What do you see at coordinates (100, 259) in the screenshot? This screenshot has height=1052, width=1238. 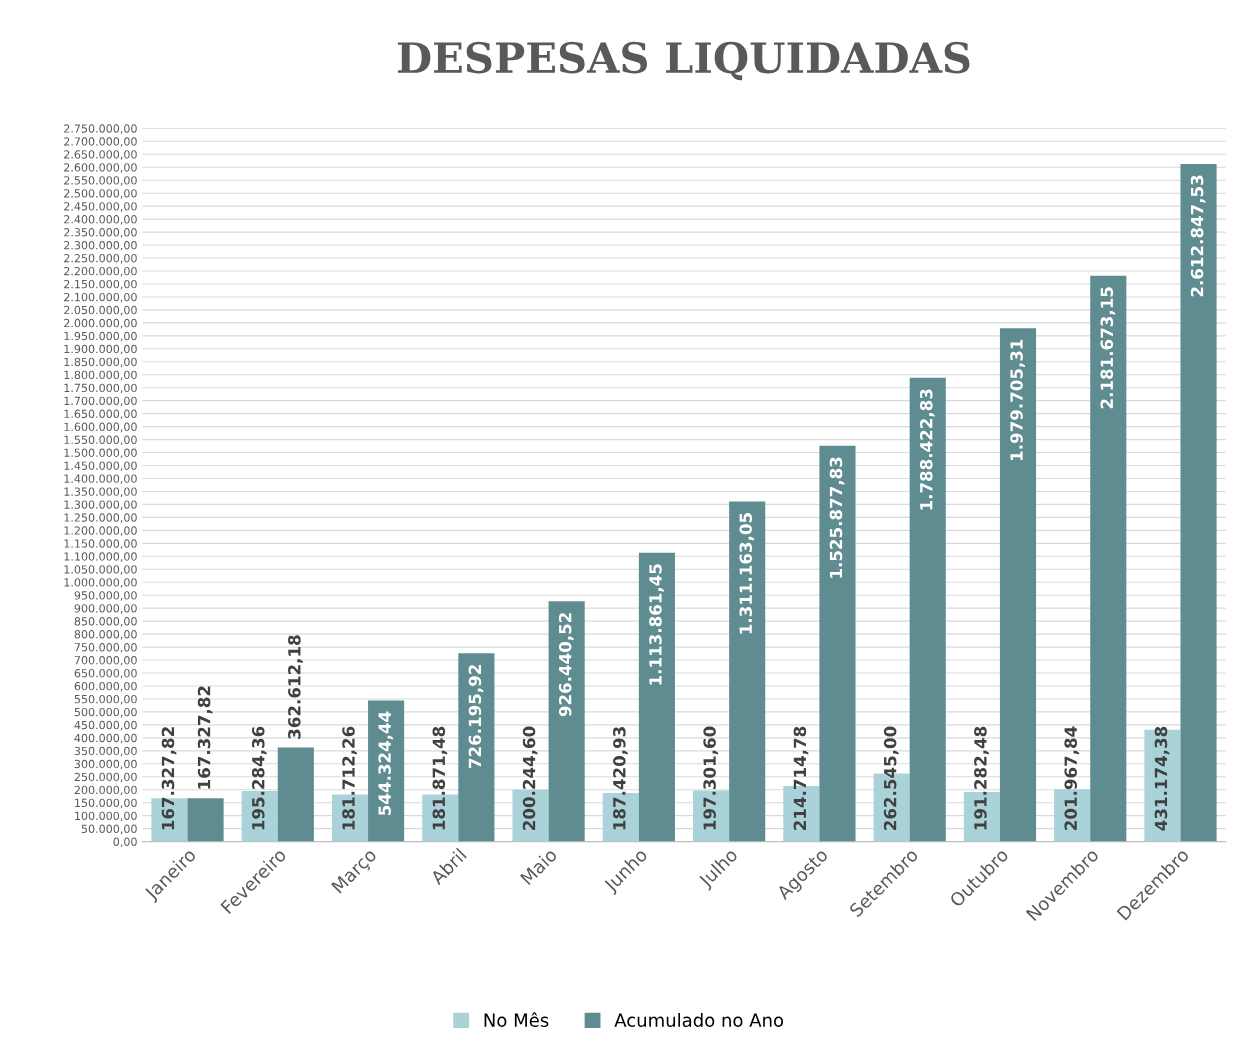 I see `y-tick-label: 2.250.000,00` at bounding box center [100, 259].